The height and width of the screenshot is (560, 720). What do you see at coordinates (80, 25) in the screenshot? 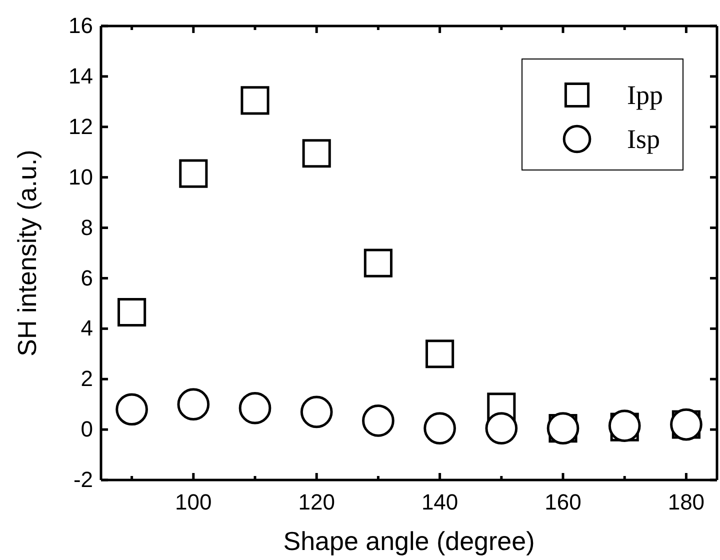
I see `y-tick-label: 16` at bounding box center [80, 25].